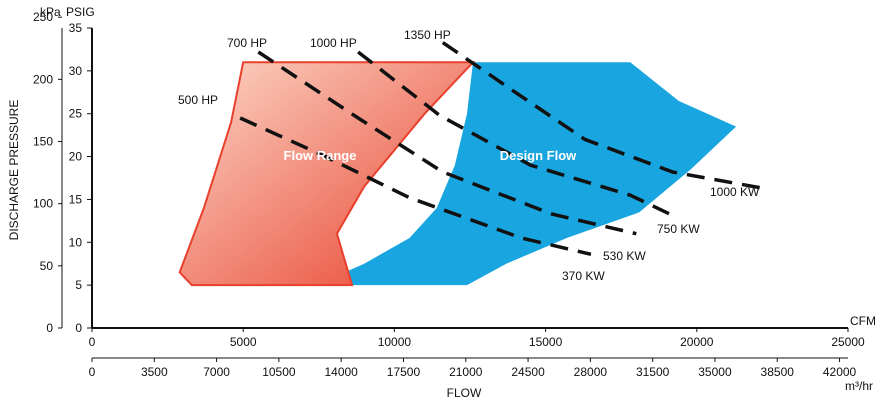 This screenshot has height=402, width=875. What do you see at coordinates (78, 285) in the screenshot?
I see `psig-tick-label: 5` at bounding box center [78, 285].